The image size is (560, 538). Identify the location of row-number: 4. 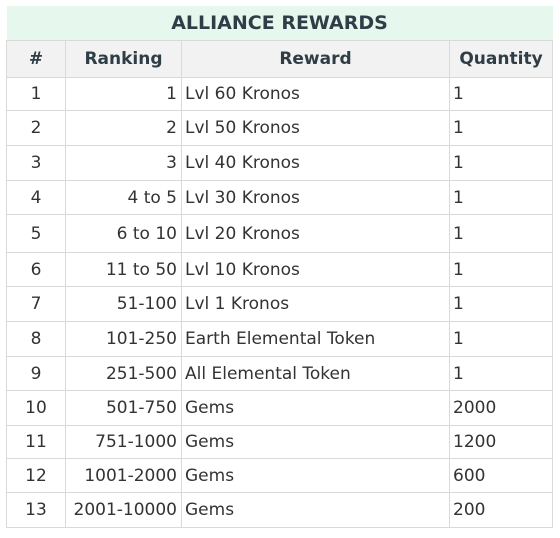
(36, 197).